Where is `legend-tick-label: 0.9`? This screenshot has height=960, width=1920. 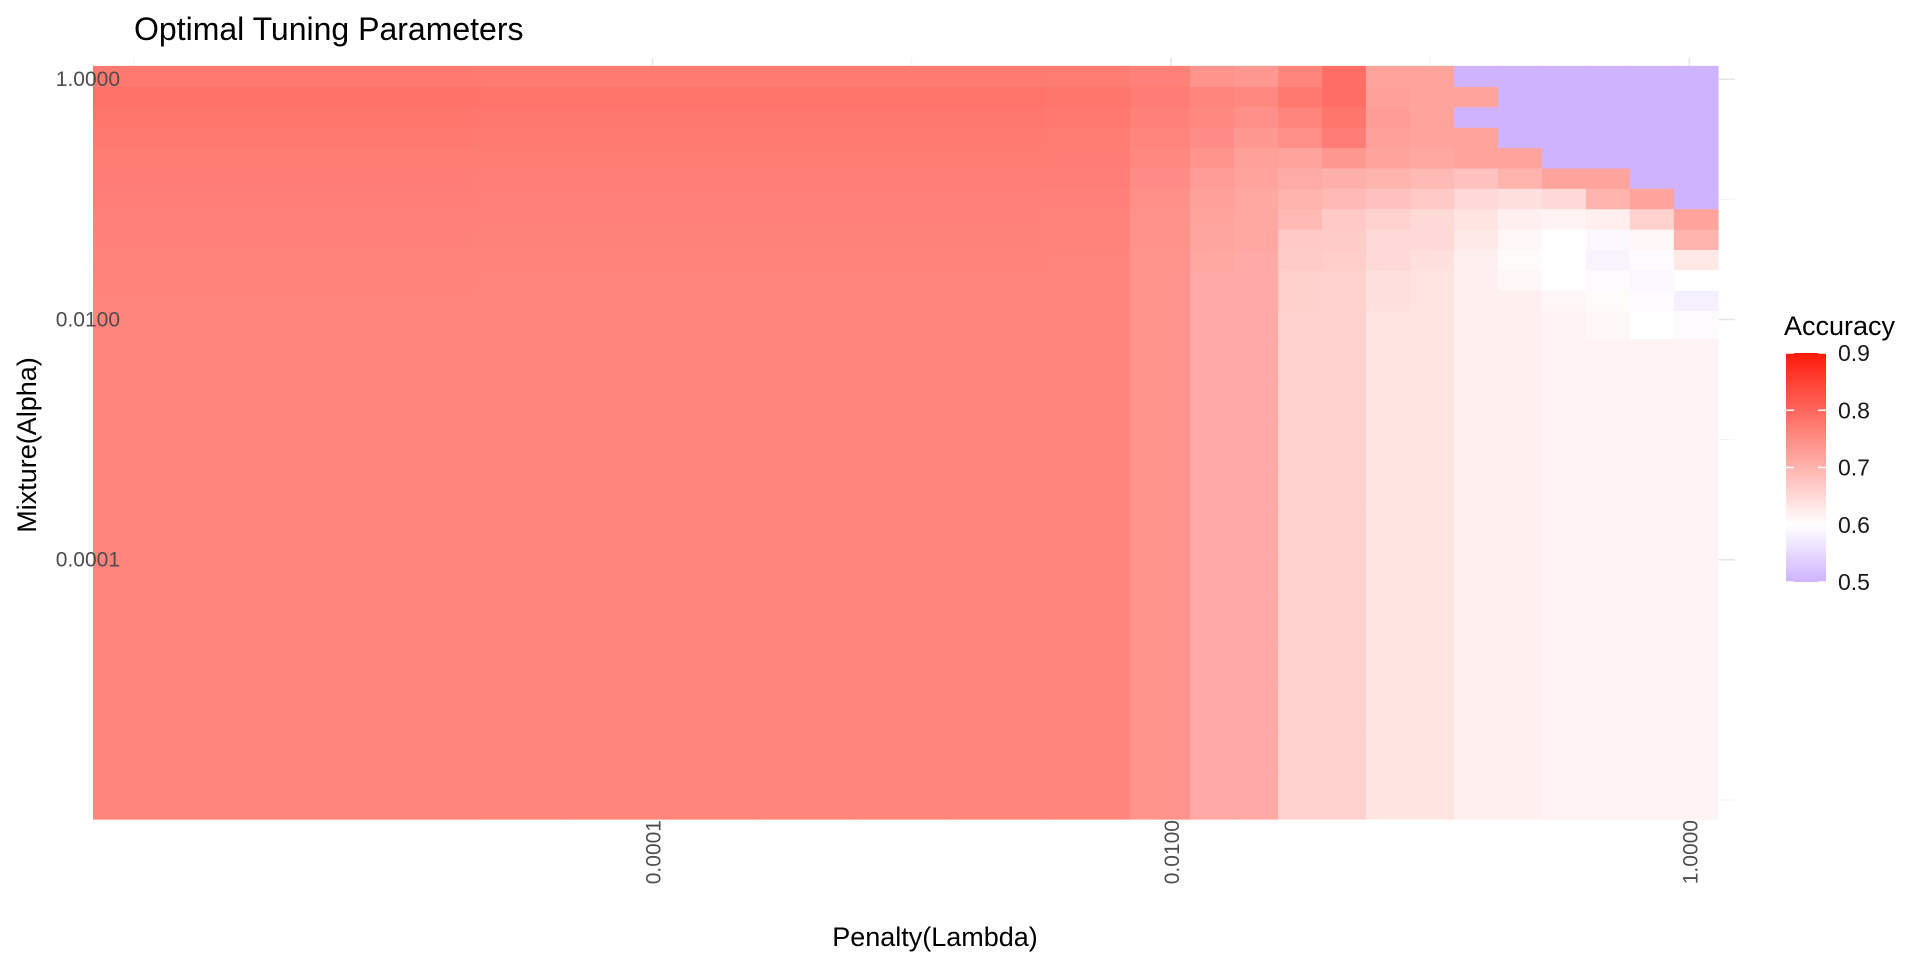 legend-tick-label: 0.9 is located at coordinates (1854, 353).